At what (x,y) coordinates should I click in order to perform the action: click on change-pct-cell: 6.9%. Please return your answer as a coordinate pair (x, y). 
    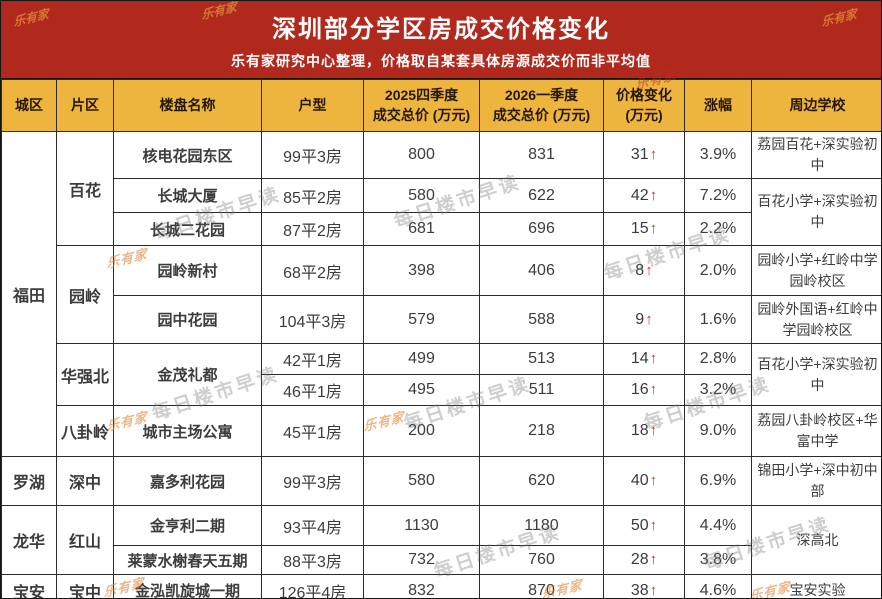
    Looking at the image, I should click on (718, 481).